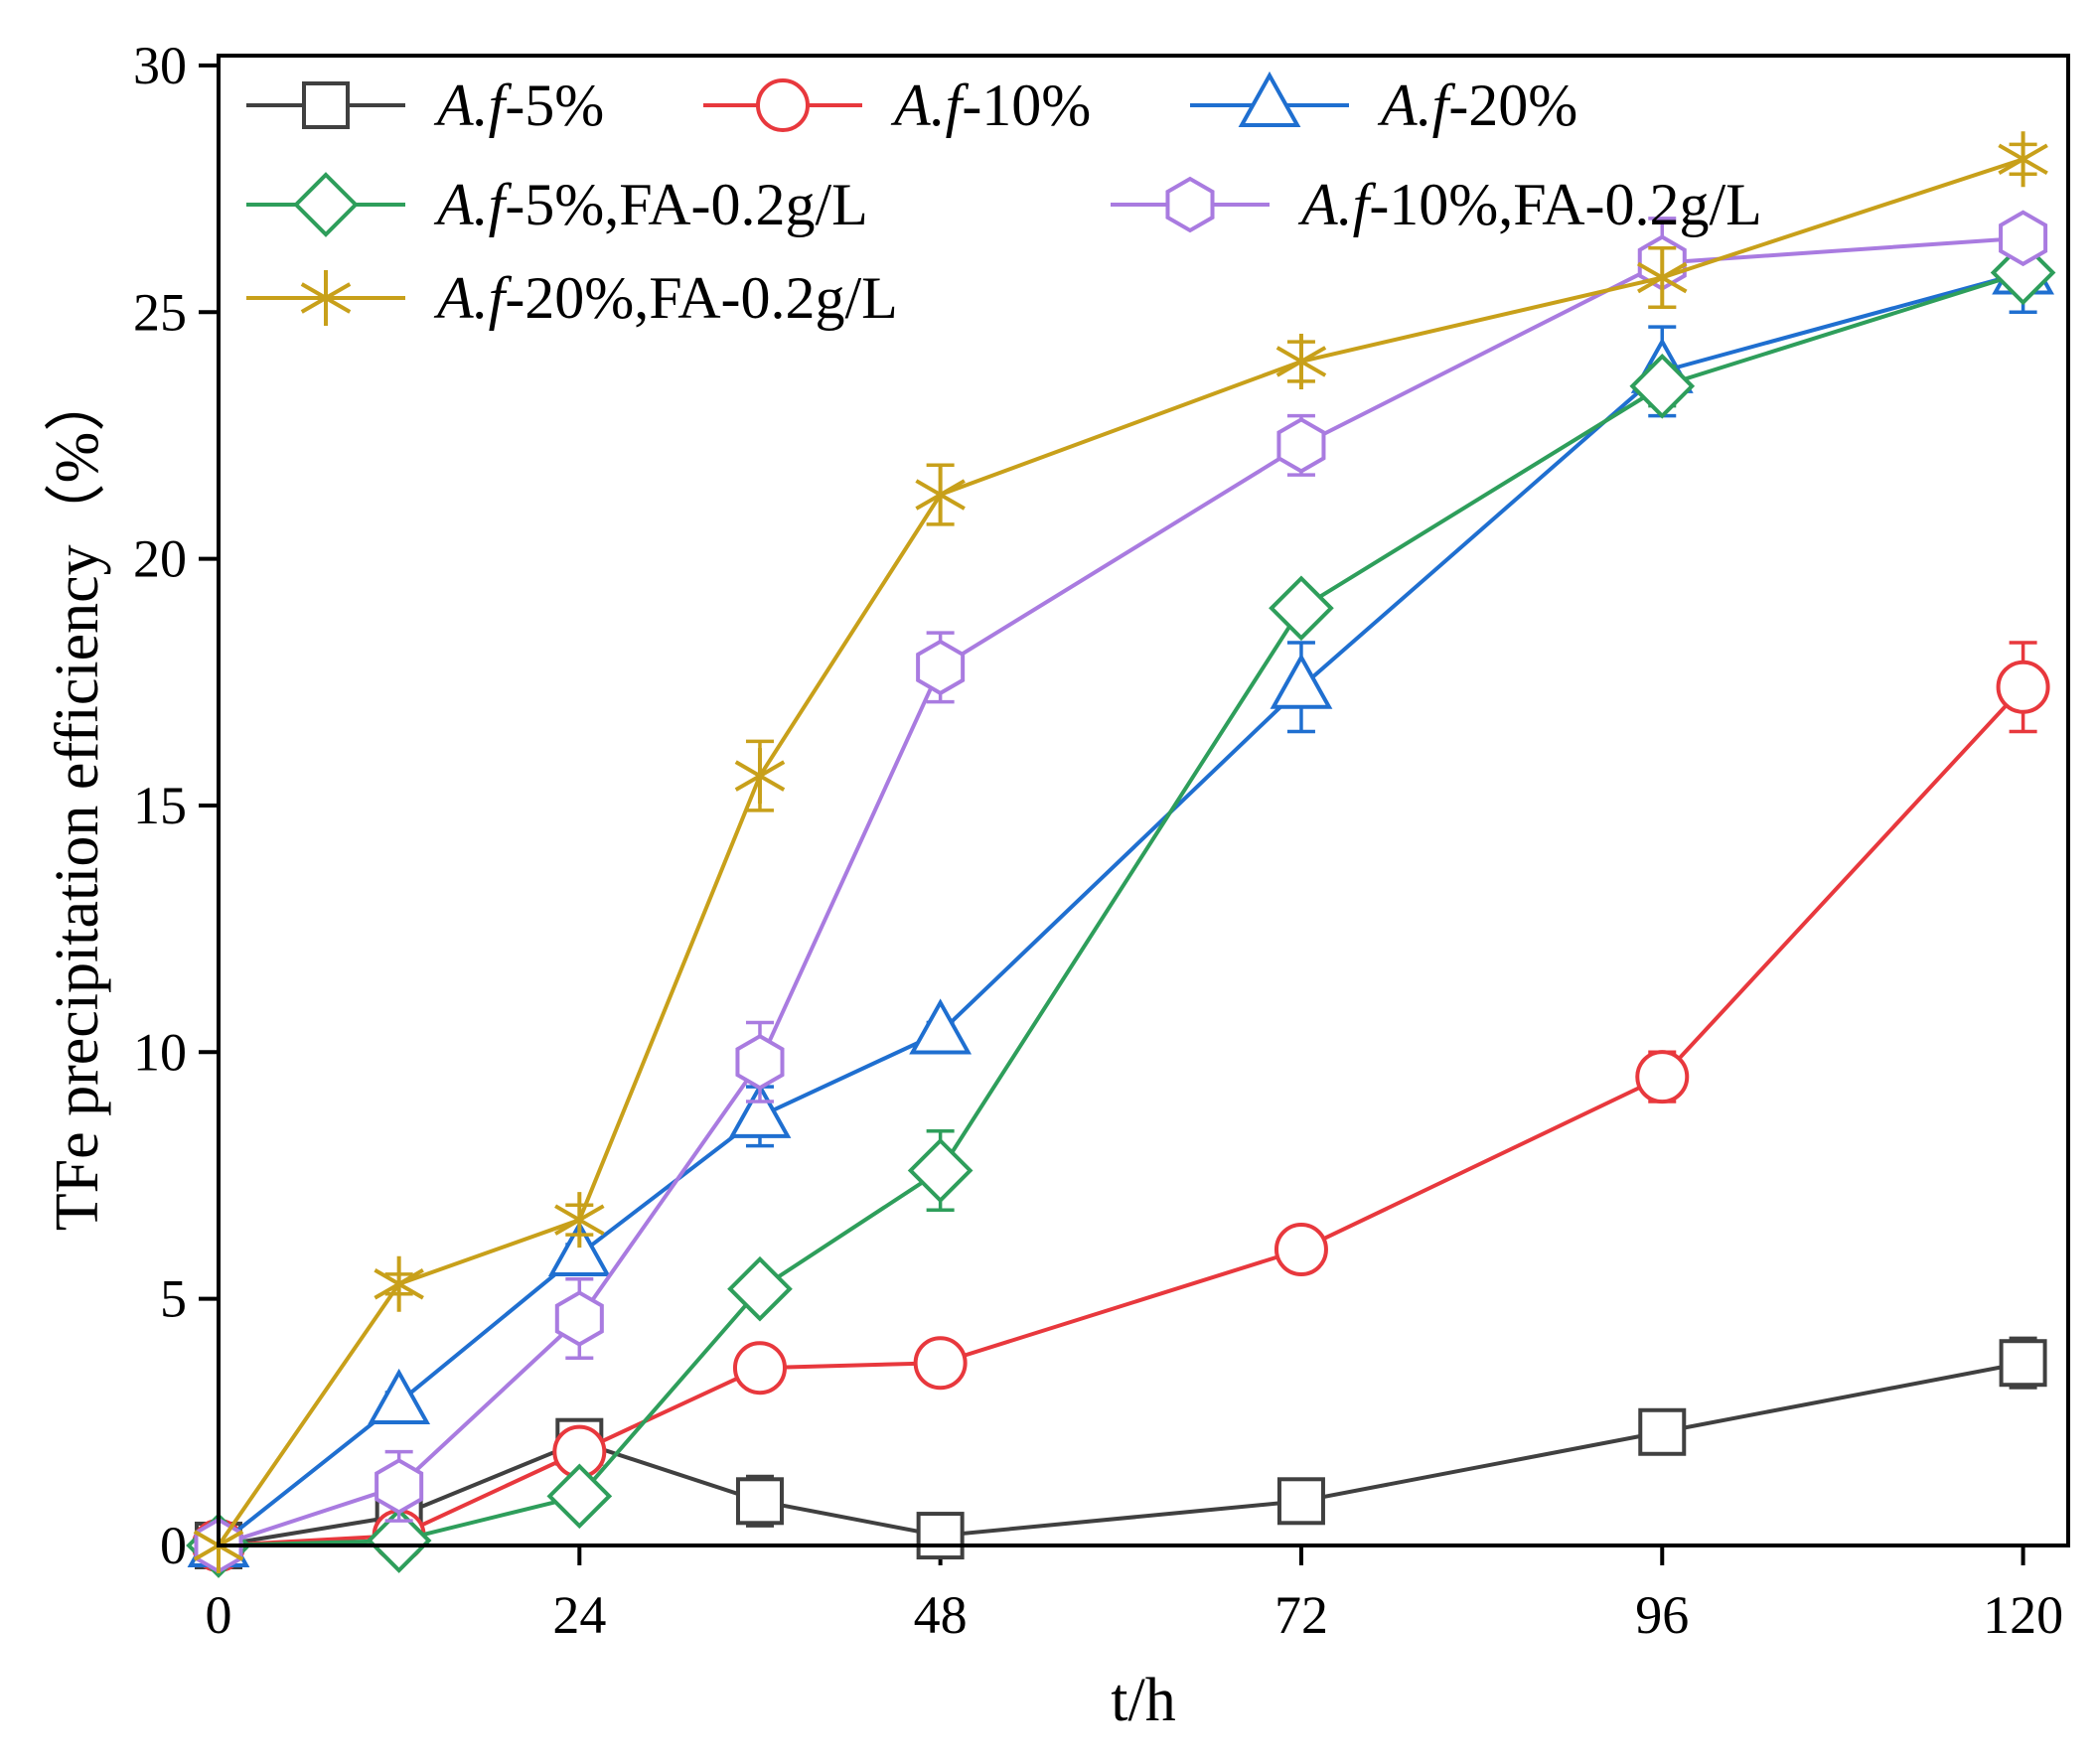 The image size is (2098, 1764). Describe the element at coordinates (160, 1052) in the screenshot. I see `y-tick-label: 10` at that location.